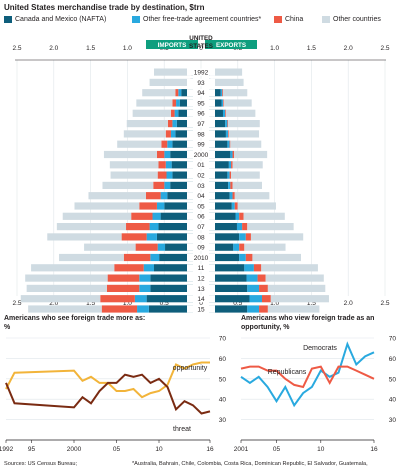 Image resolution: width=400 pixels, height=470 pixels. Describe the element at coordinates (223, 339) in the screenshot. I see `panel2-y-tick: 70` at that location.